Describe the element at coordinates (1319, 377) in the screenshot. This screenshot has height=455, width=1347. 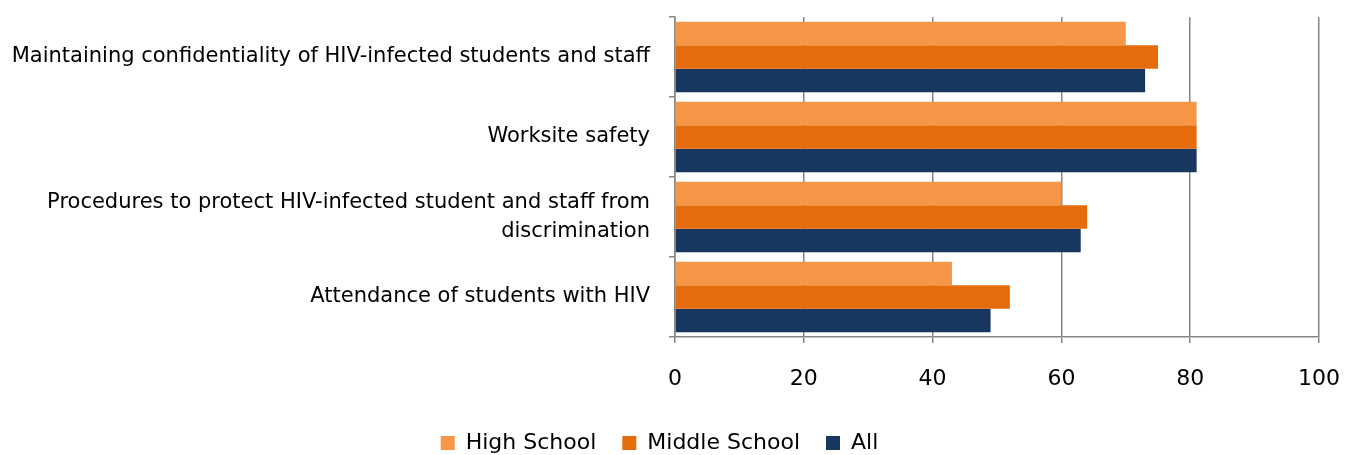
I see `x-tick-label: 100` at that location.